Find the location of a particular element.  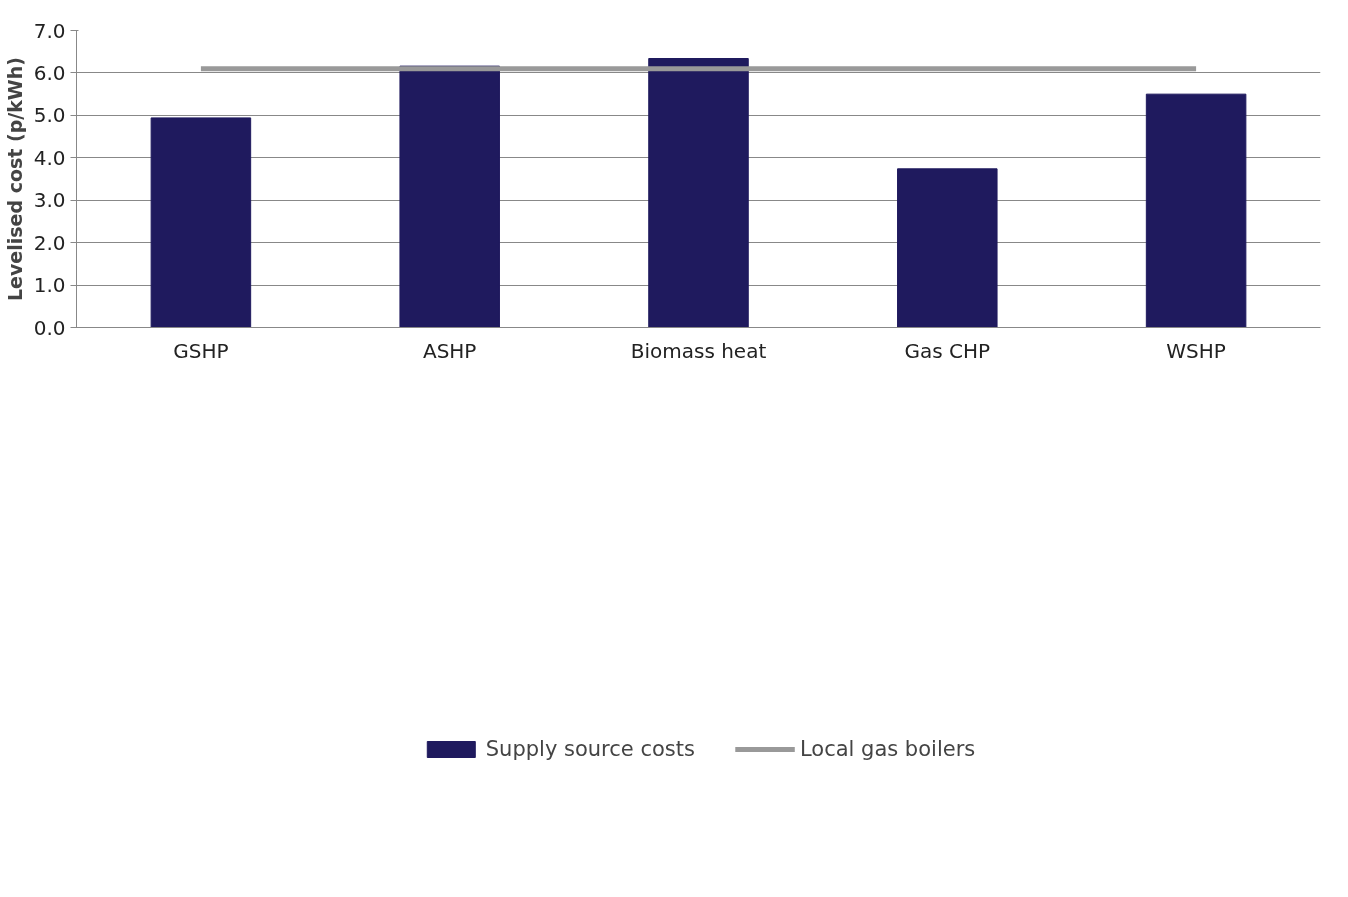

y-tick-label: 3.0 is located at coordinates (49, 200).